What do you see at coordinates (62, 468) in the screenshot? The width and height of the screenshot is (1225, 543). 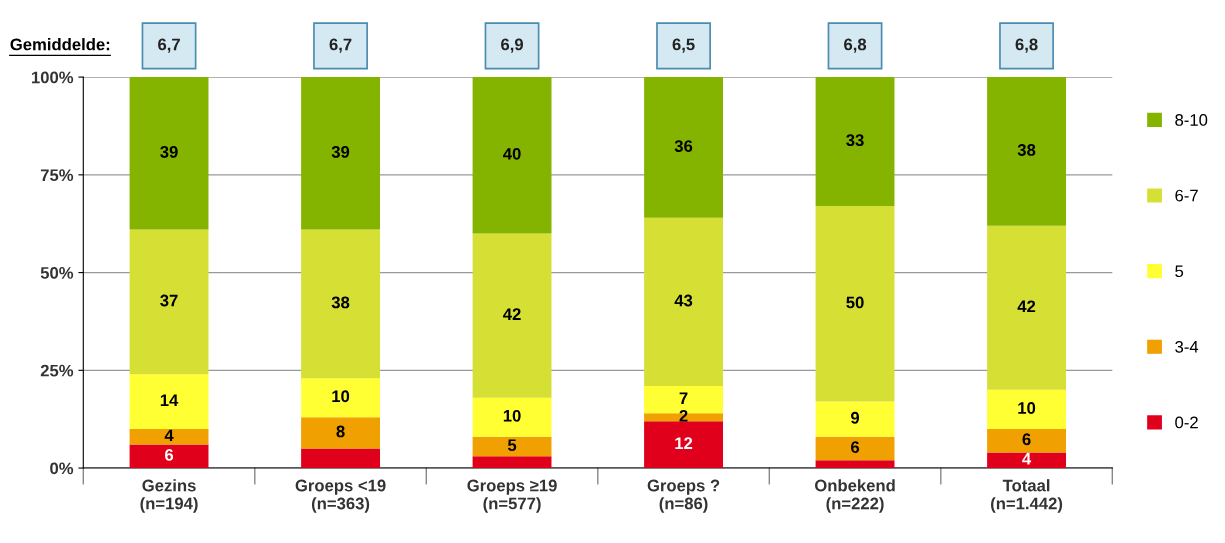 I see `y-tick-label: 0%` at bounding box center [62, 468].